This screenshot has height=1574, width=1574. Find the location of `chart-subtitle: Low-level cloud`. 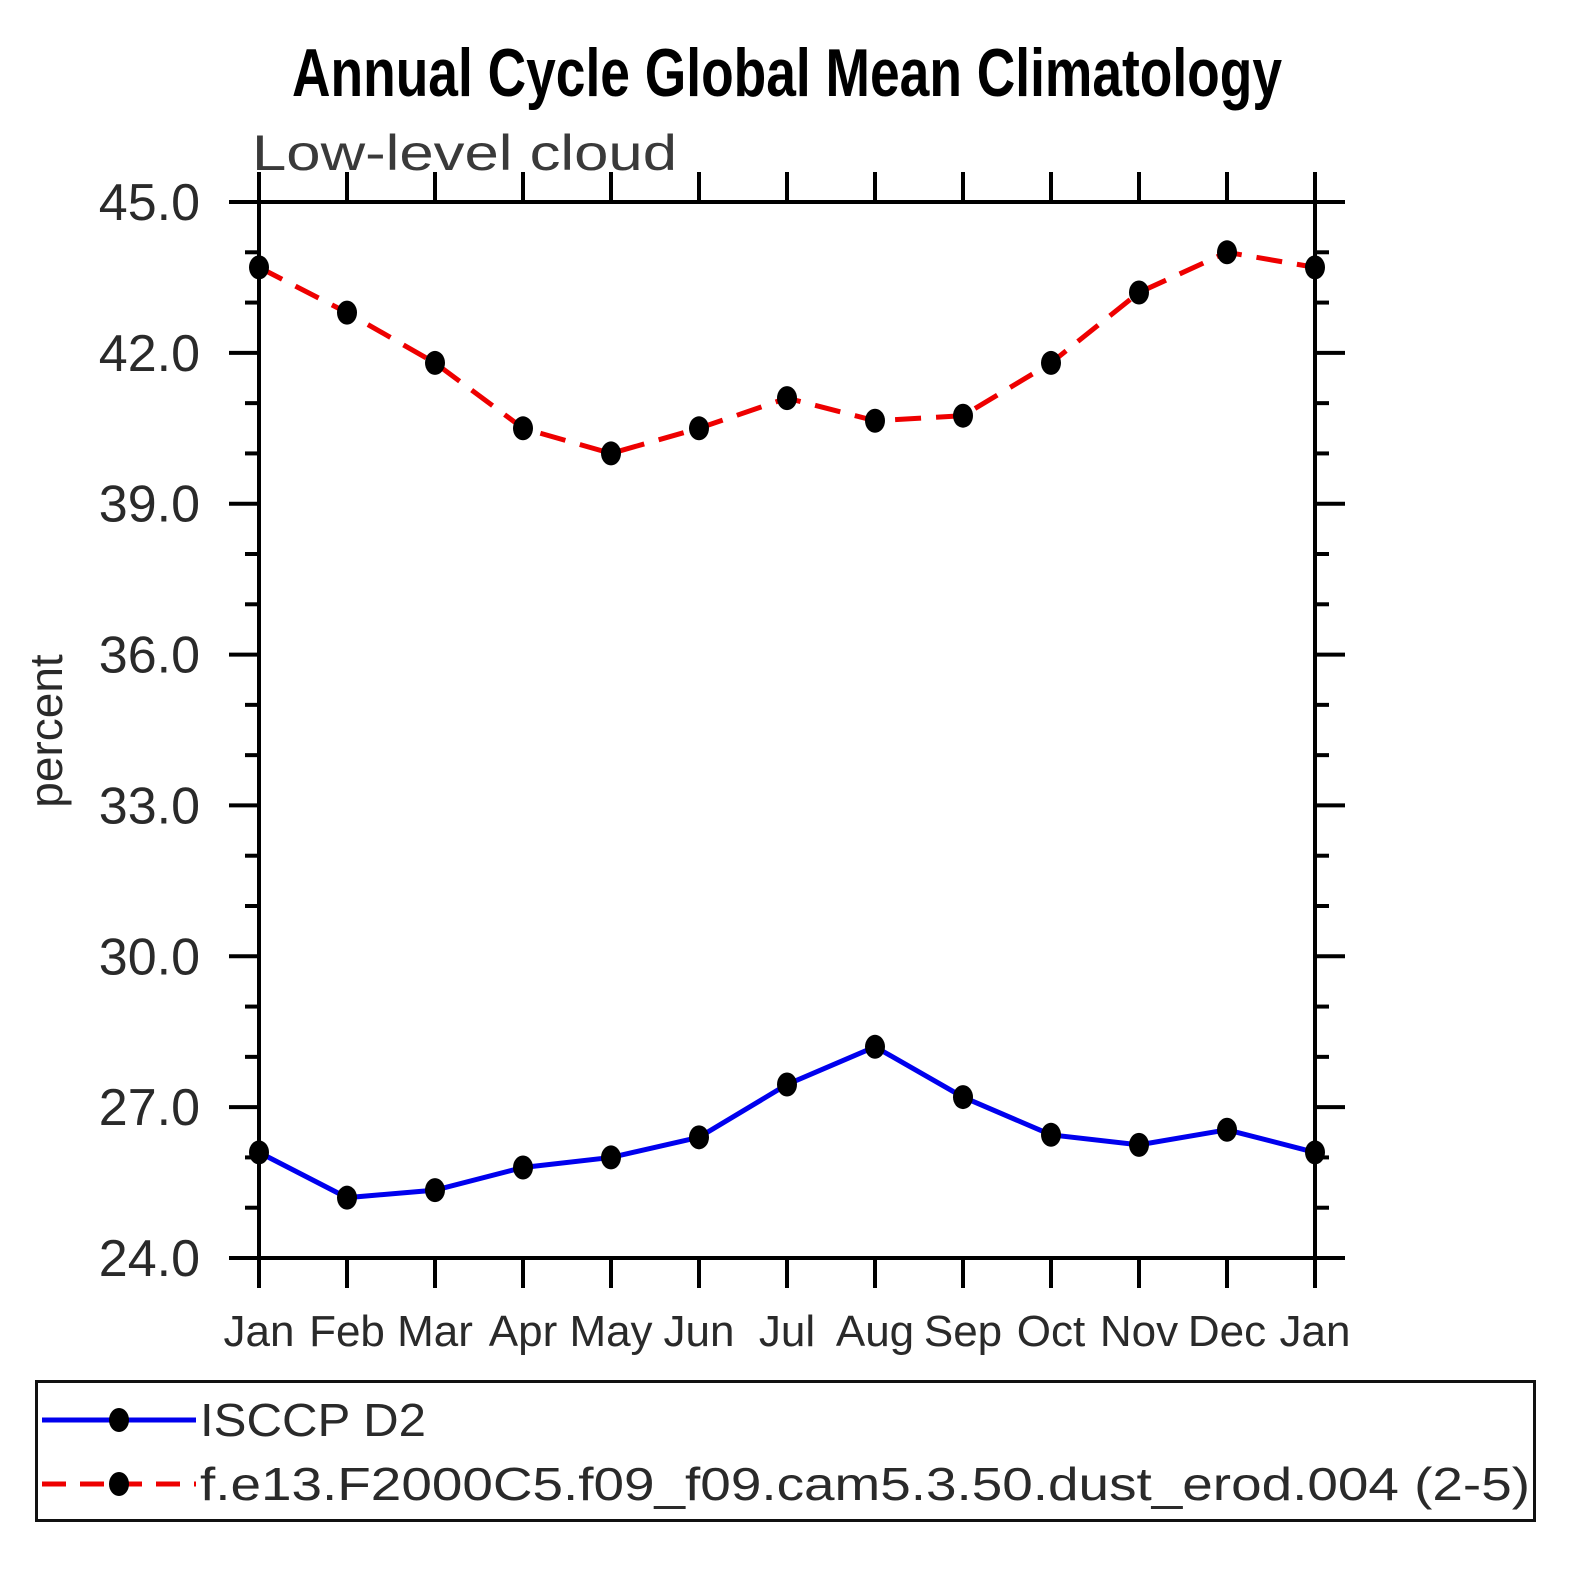

chart-subtitle: Low-level cloud is located at coordinates (464, 153).